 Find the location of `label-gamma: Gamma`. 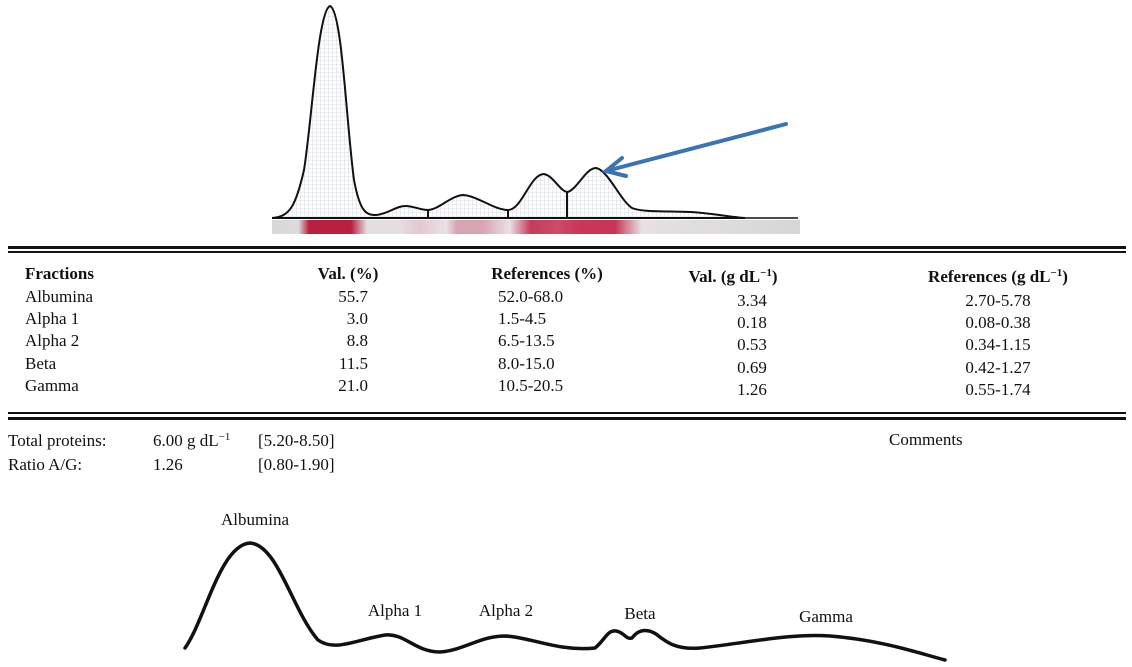

label-gamma: Gamma is located at coordinates (826, 616).